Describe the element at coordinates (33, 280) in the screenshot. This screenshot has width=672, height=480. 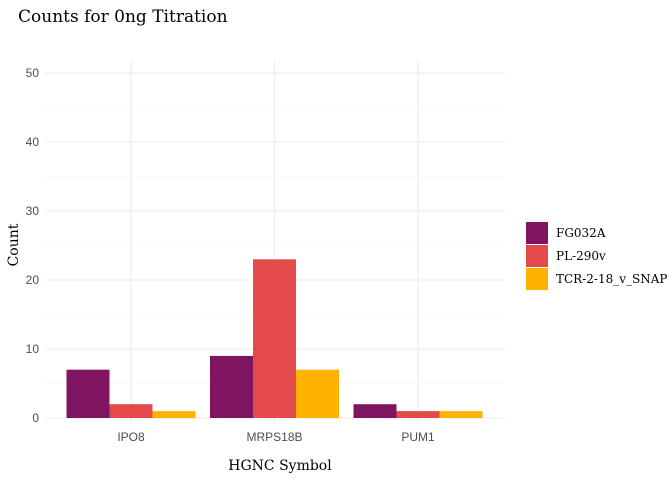
I see `y-tick-label: 20` at that location.